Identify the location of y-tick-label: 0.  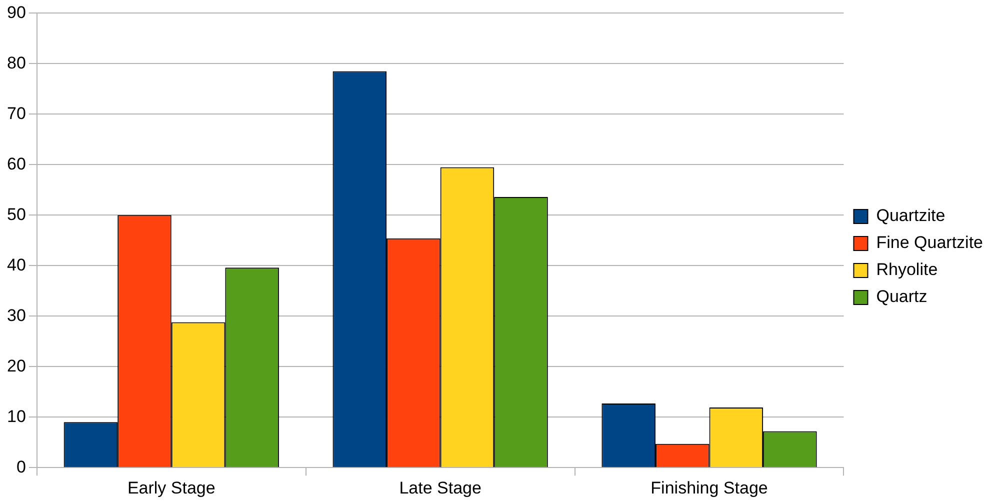
(21, 466).